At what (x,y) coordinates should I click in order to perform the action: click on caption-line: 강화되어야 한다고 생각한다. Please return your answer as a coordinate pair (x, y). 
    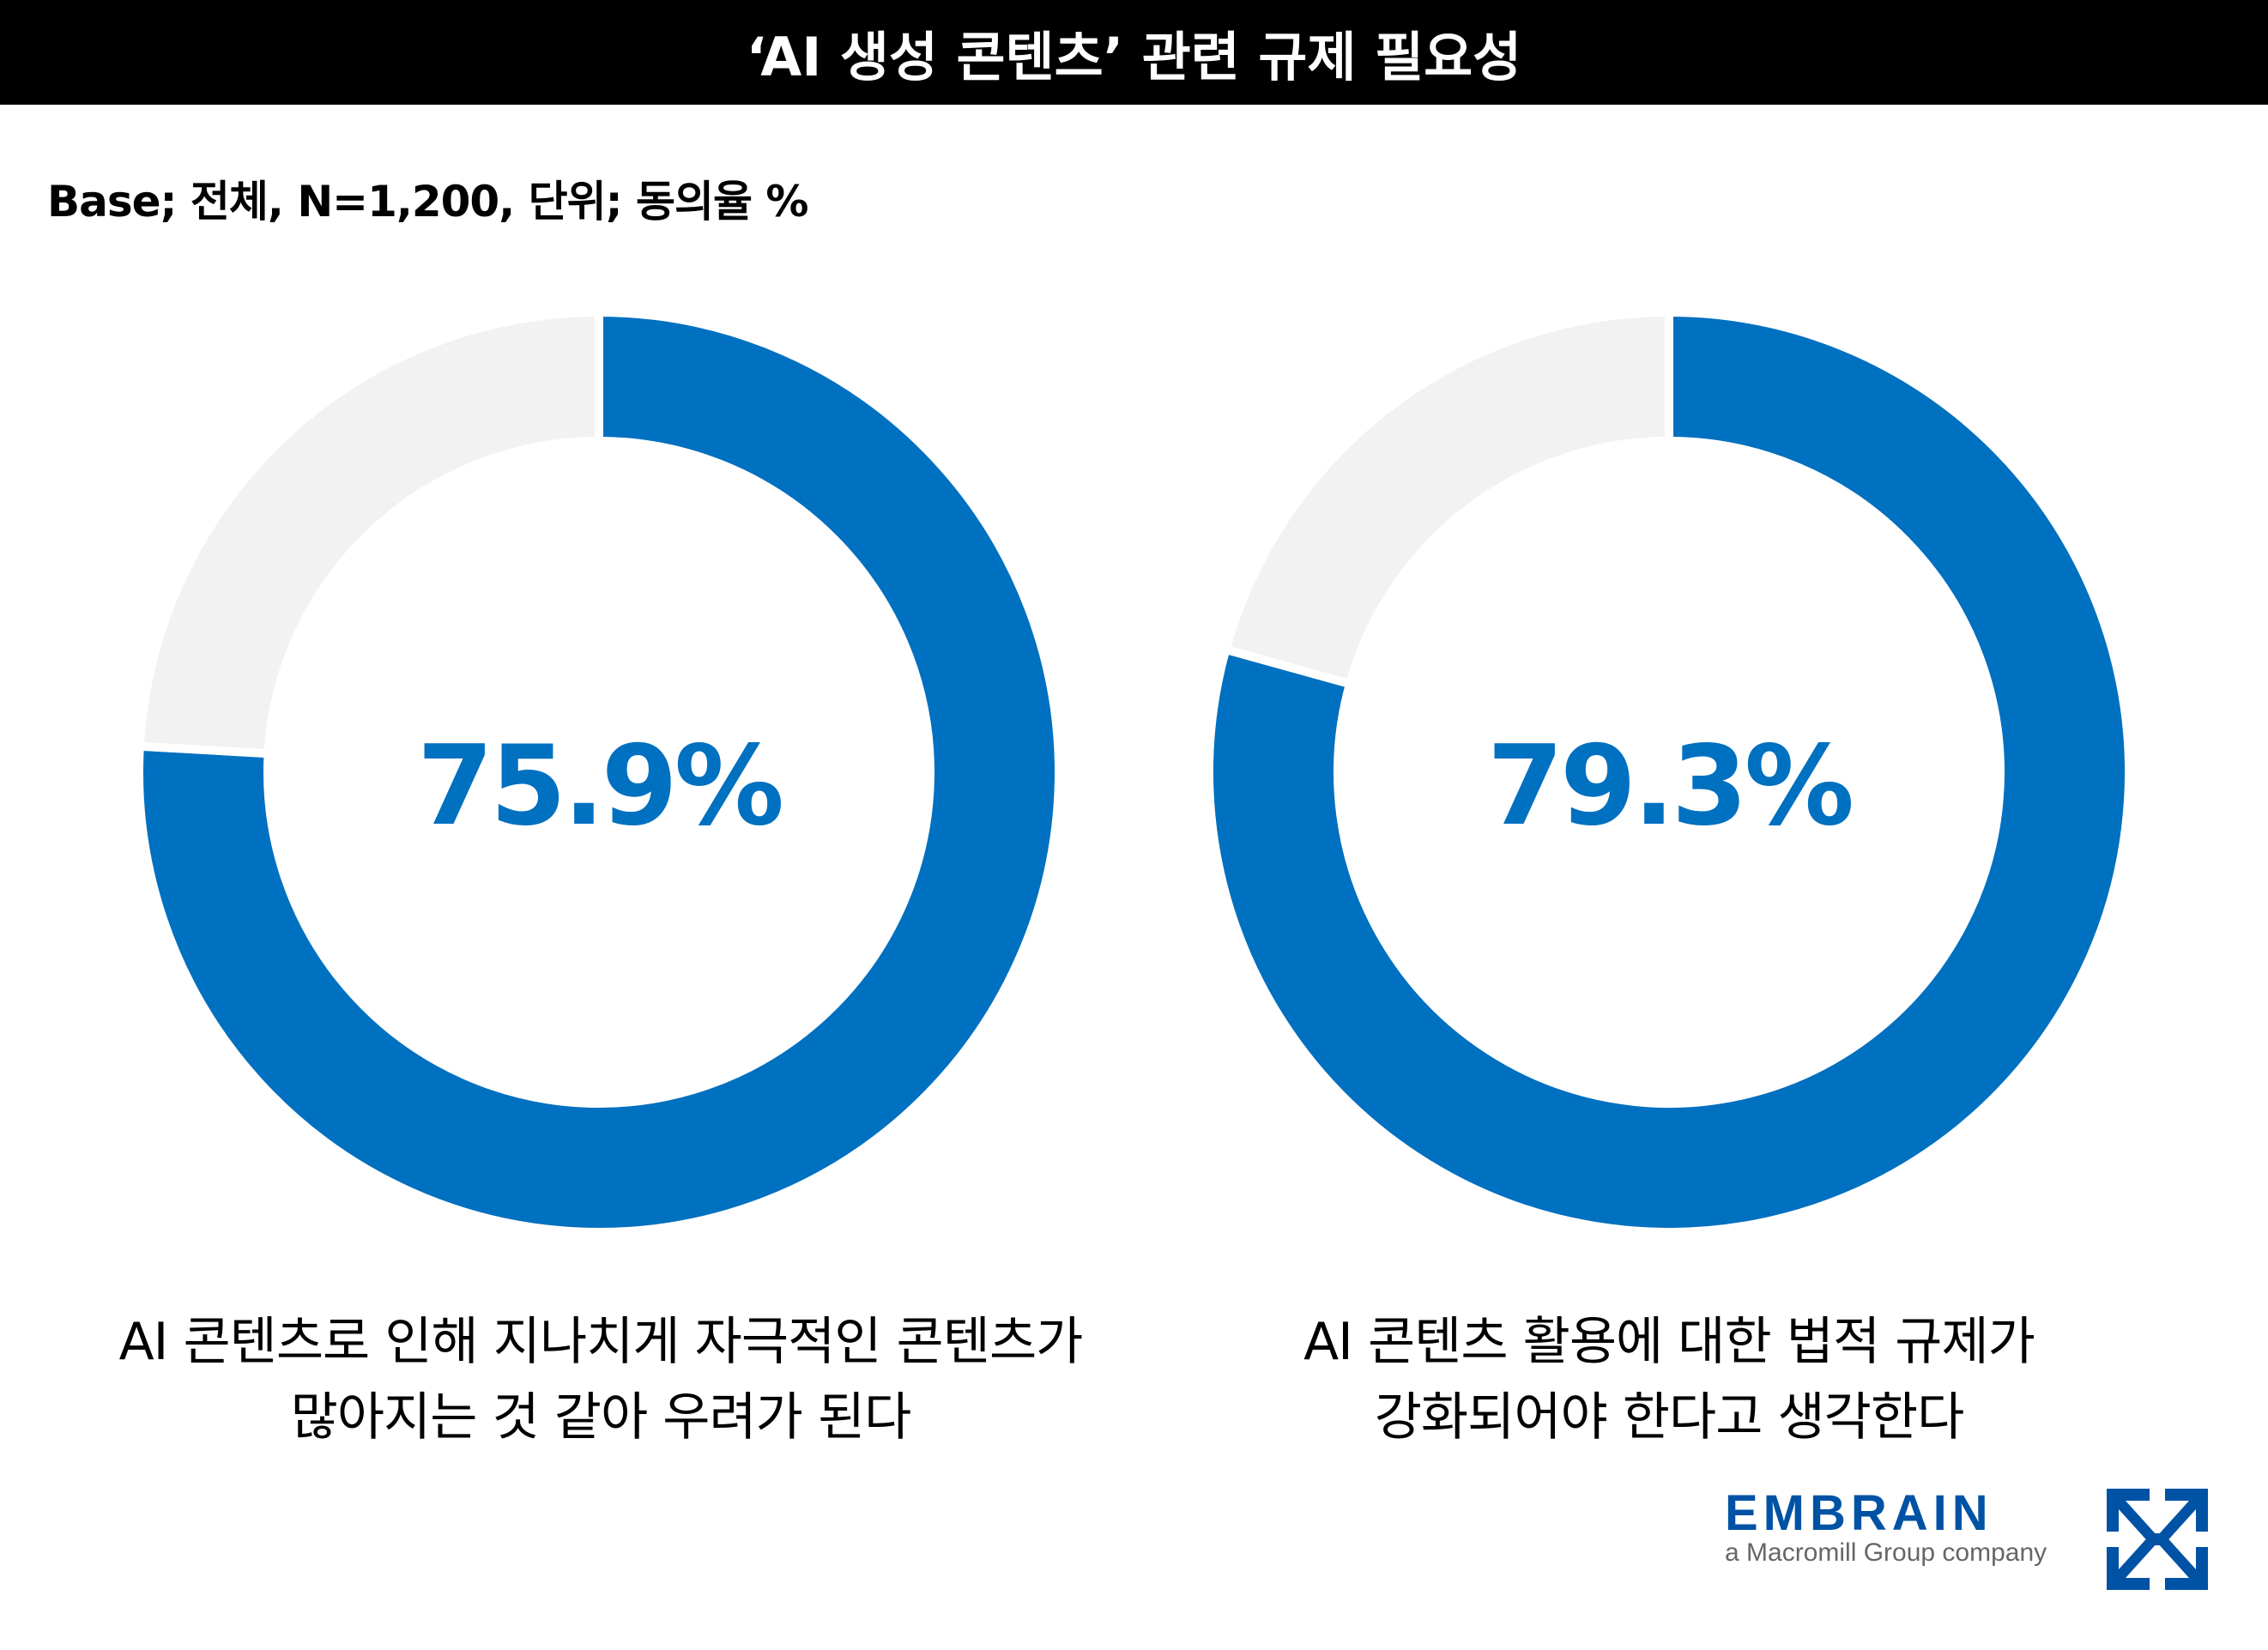
    Looking at the image, I should click on (1669, 1418).